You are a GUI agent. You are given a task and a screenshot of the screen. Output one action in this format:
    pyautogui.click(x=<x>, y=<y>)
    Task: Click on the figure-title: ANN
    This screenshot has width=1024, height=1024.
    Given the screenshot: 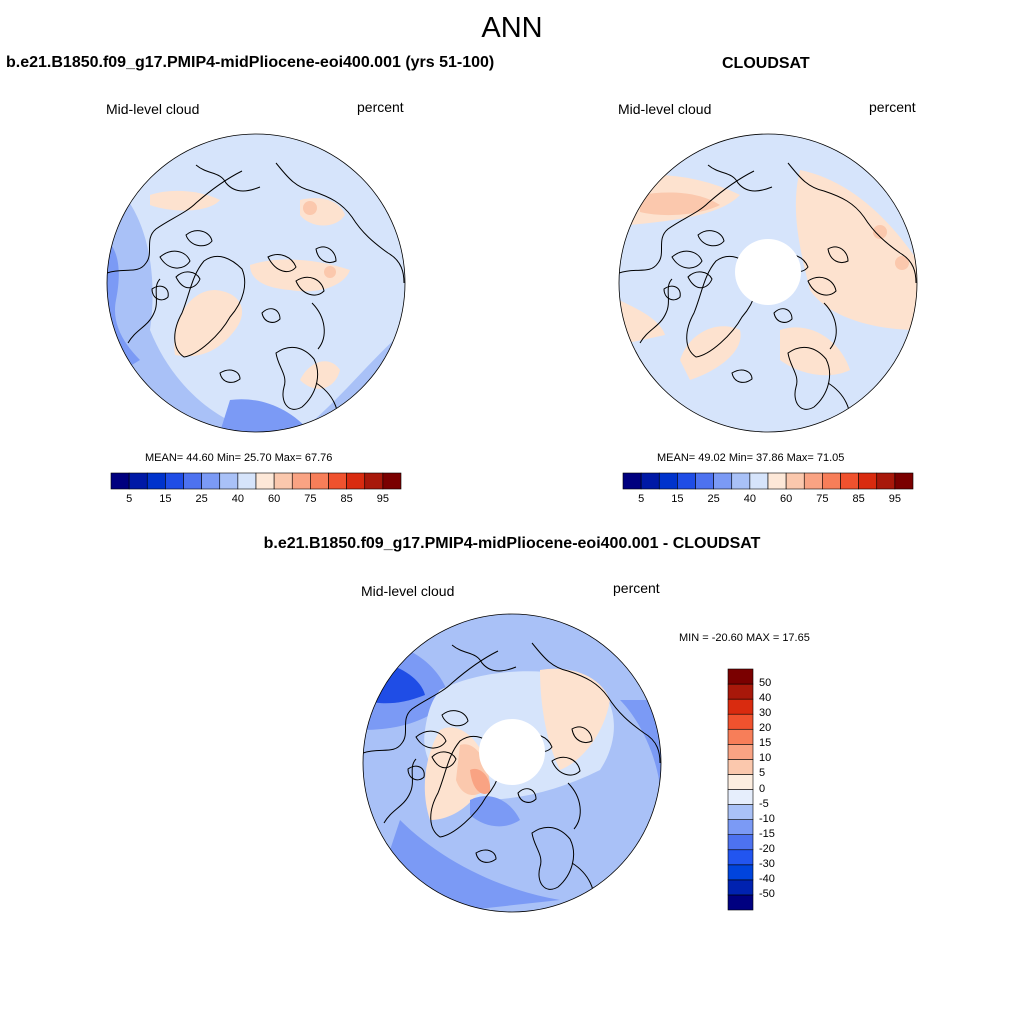 What is the action you would take?
    pyautogui.click(x=512, y=28)
    